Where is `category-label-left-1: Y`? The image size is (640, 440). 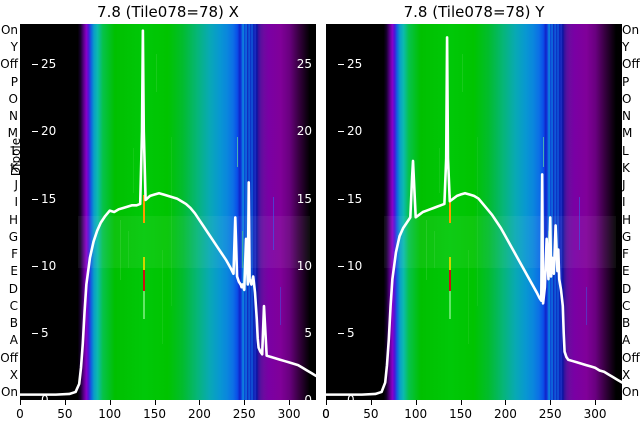
category-label-left-1: Y is located at coordinates (14, 47).